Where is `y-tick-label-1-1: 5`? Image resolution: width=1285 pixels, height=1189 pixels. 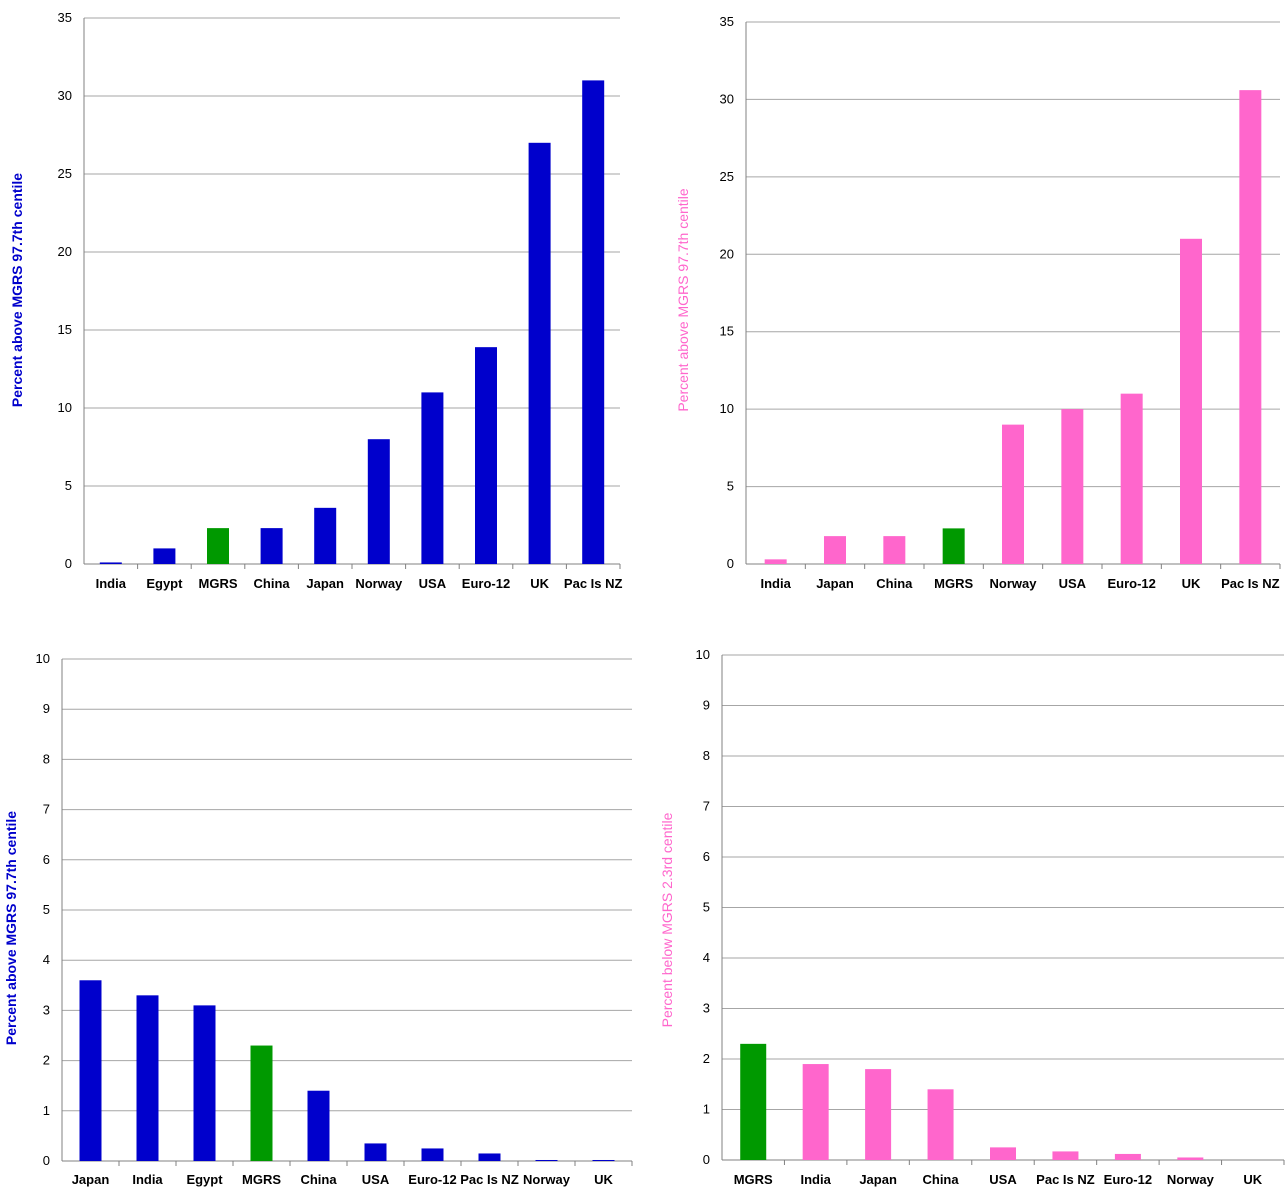
y-tick-label-1-1: 5 is located at coordinates (68, 485).